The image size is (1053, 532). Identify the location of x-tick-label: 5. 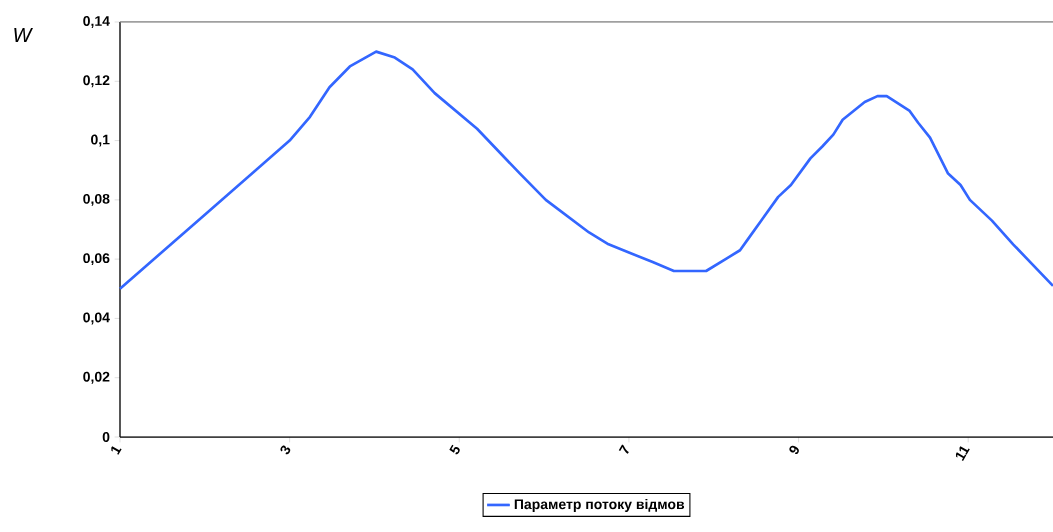
(454, 449).